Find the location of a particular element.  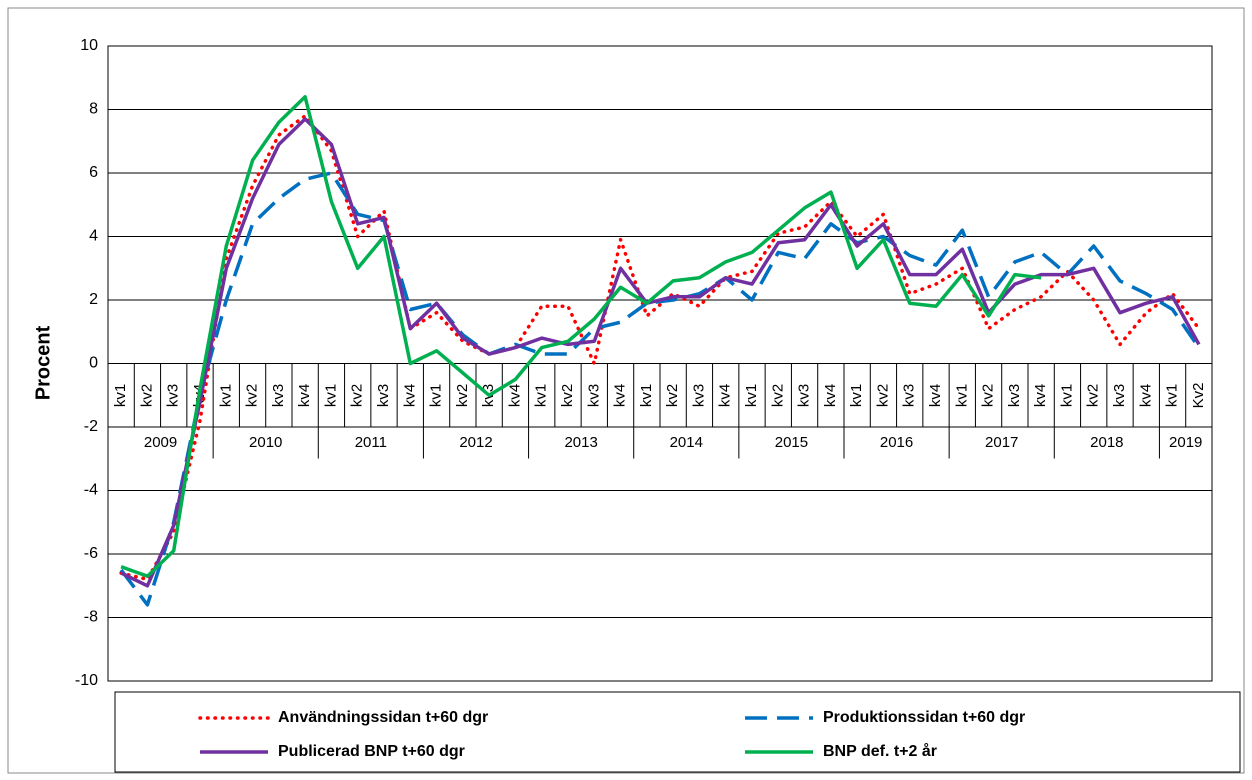

legend-label: Publicerad BNP t+60 dgr is located at coordinates (371, 751).